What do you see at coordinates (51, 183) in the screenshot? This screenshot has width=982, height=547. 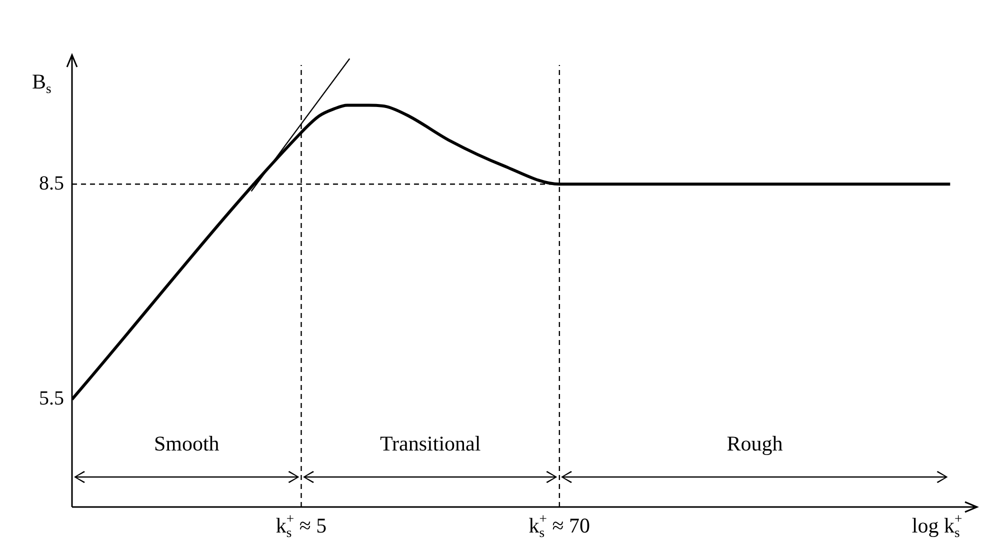 I see `y-tick-label: 8.5` at bounding box center [51, 183].